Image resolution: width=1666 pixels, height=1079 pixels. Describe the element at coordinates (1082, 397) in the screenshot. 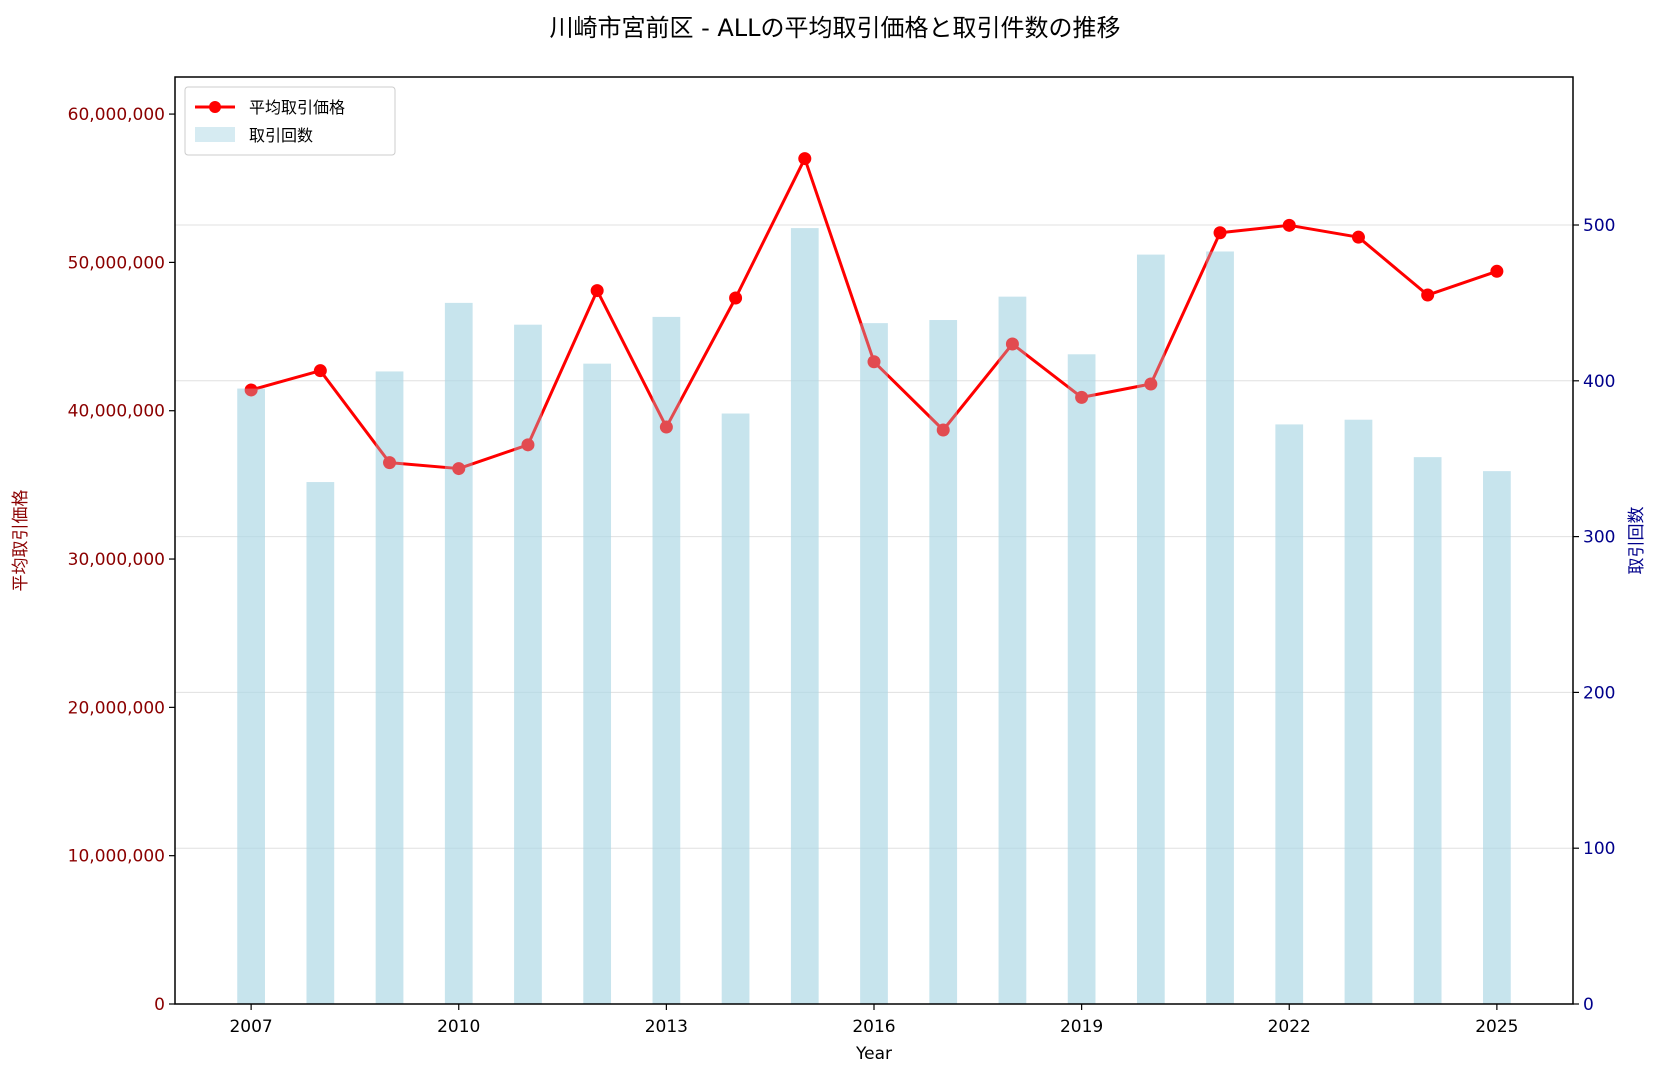

I see `point-2019` at that location.